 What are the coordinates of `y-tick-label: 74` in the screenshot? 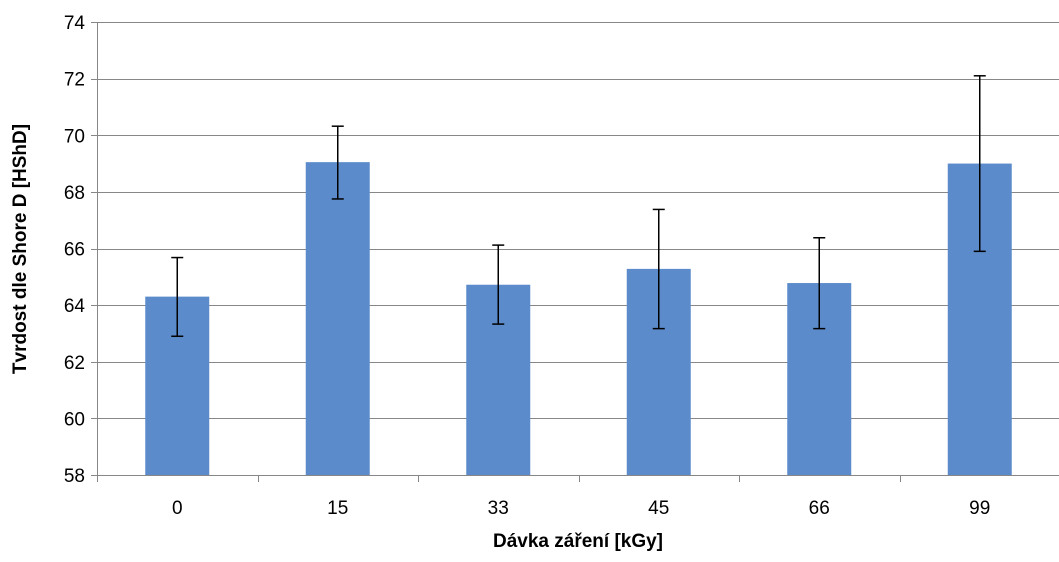 It's located at (75, 23).